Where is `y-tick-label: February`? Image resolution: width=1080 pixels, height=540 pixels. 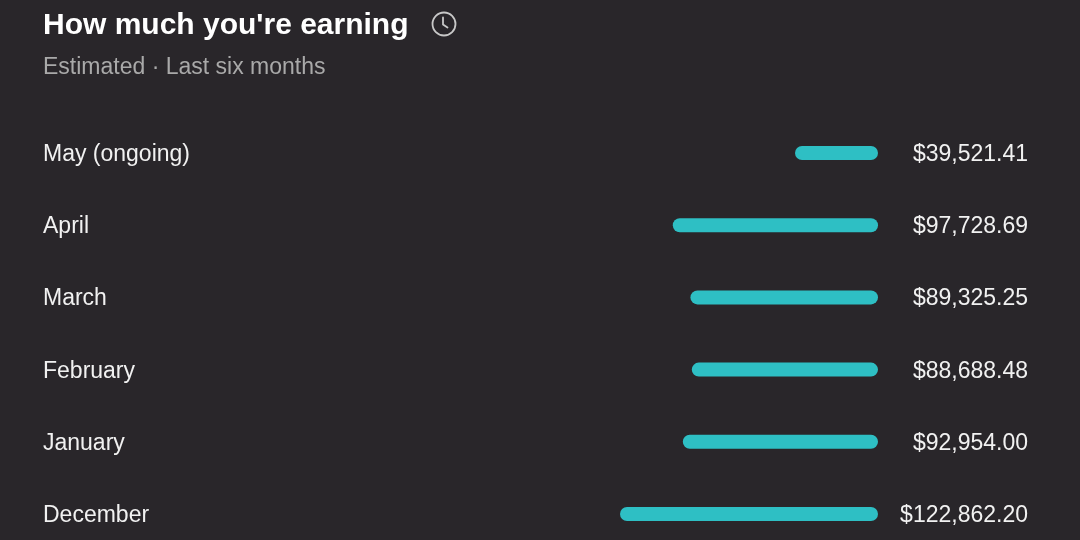
y-tick-label: February is located at coordinates (89, 369).